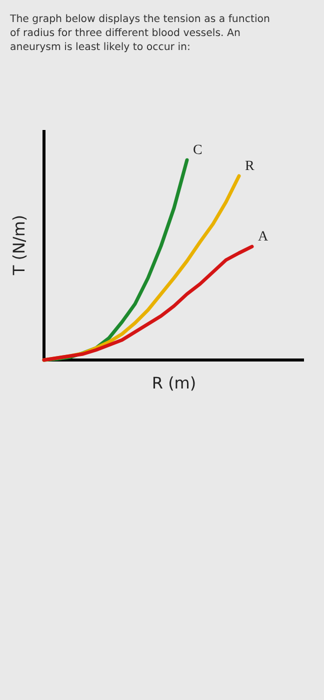 This screenshot has width=324, height=700. What do you see at coordinates (174, 382) in the screenshot?
I see `x-axis-title: R (m)` at bounding box center [174, 382].